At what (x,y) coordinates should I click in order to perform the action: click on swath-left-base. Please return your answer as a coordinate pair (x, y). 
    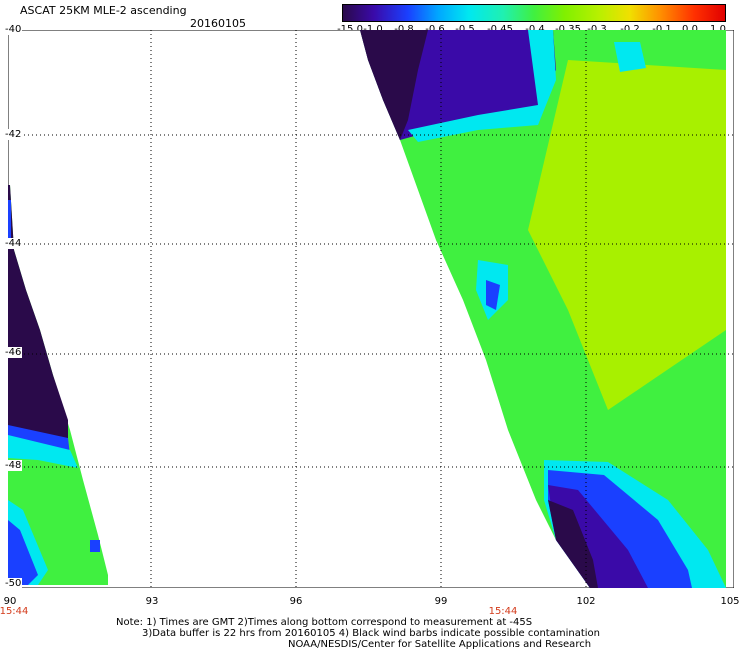
    Looking at the image, I should click on (58, 385).